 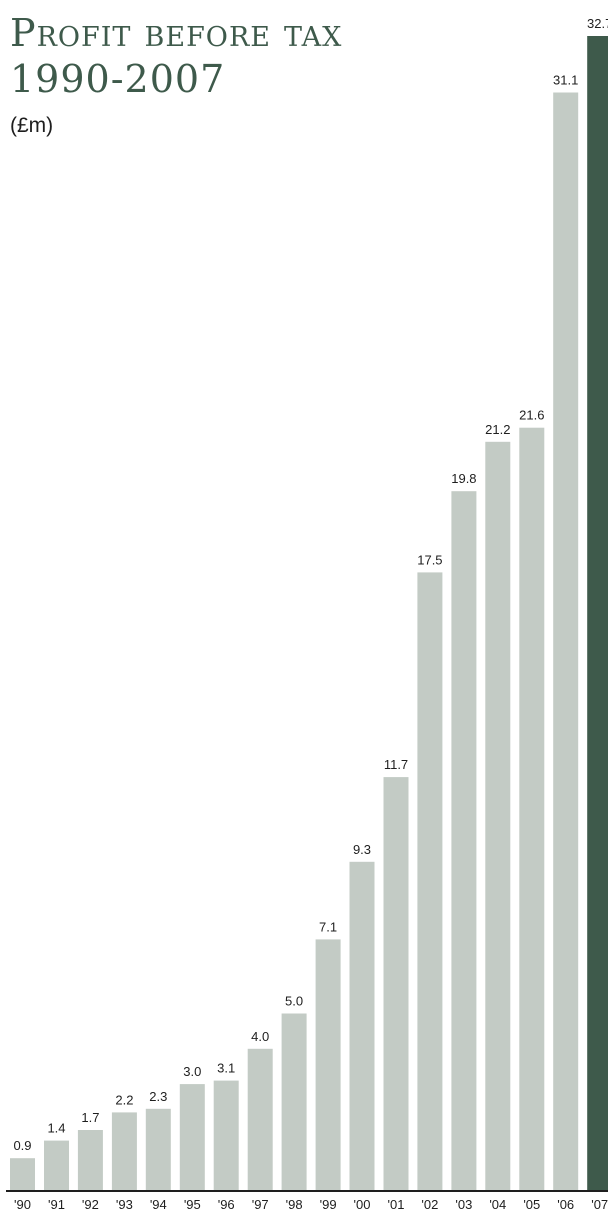 What do you see at coordinates (597, 23) in the screenshot?
I see `value-label-07: 32.7` at bounding box center [597, 23].